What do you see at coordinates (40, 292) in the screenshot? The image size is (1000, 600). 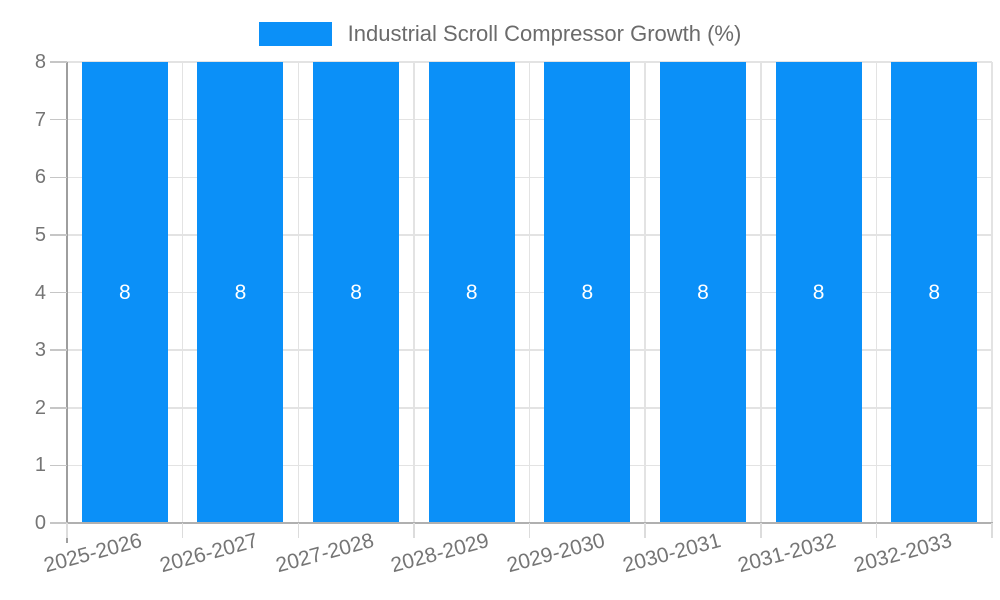 I see `y-axis-tick-label: 4` at bounding box center [40, 292].